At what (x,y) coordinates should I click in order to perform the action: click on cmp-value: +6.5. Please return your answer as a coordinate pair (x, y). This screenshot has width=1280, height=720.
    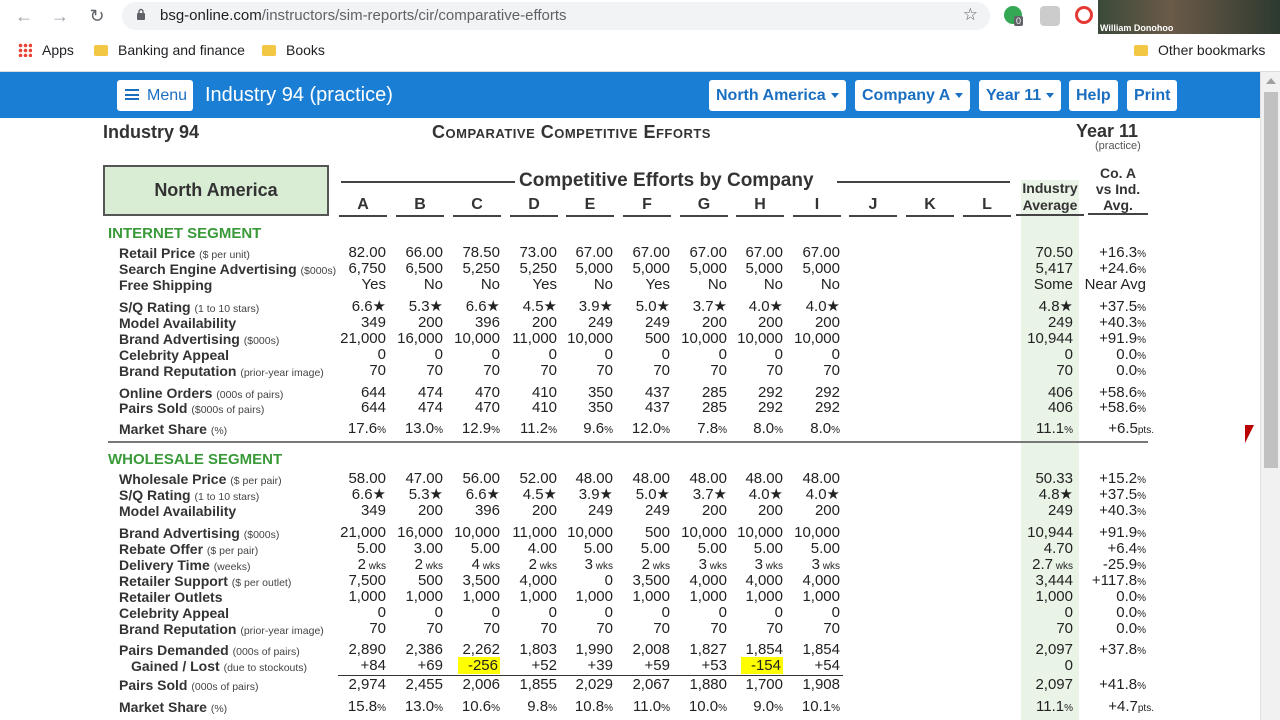
    Looking at the image, I should click on (1123, 428).